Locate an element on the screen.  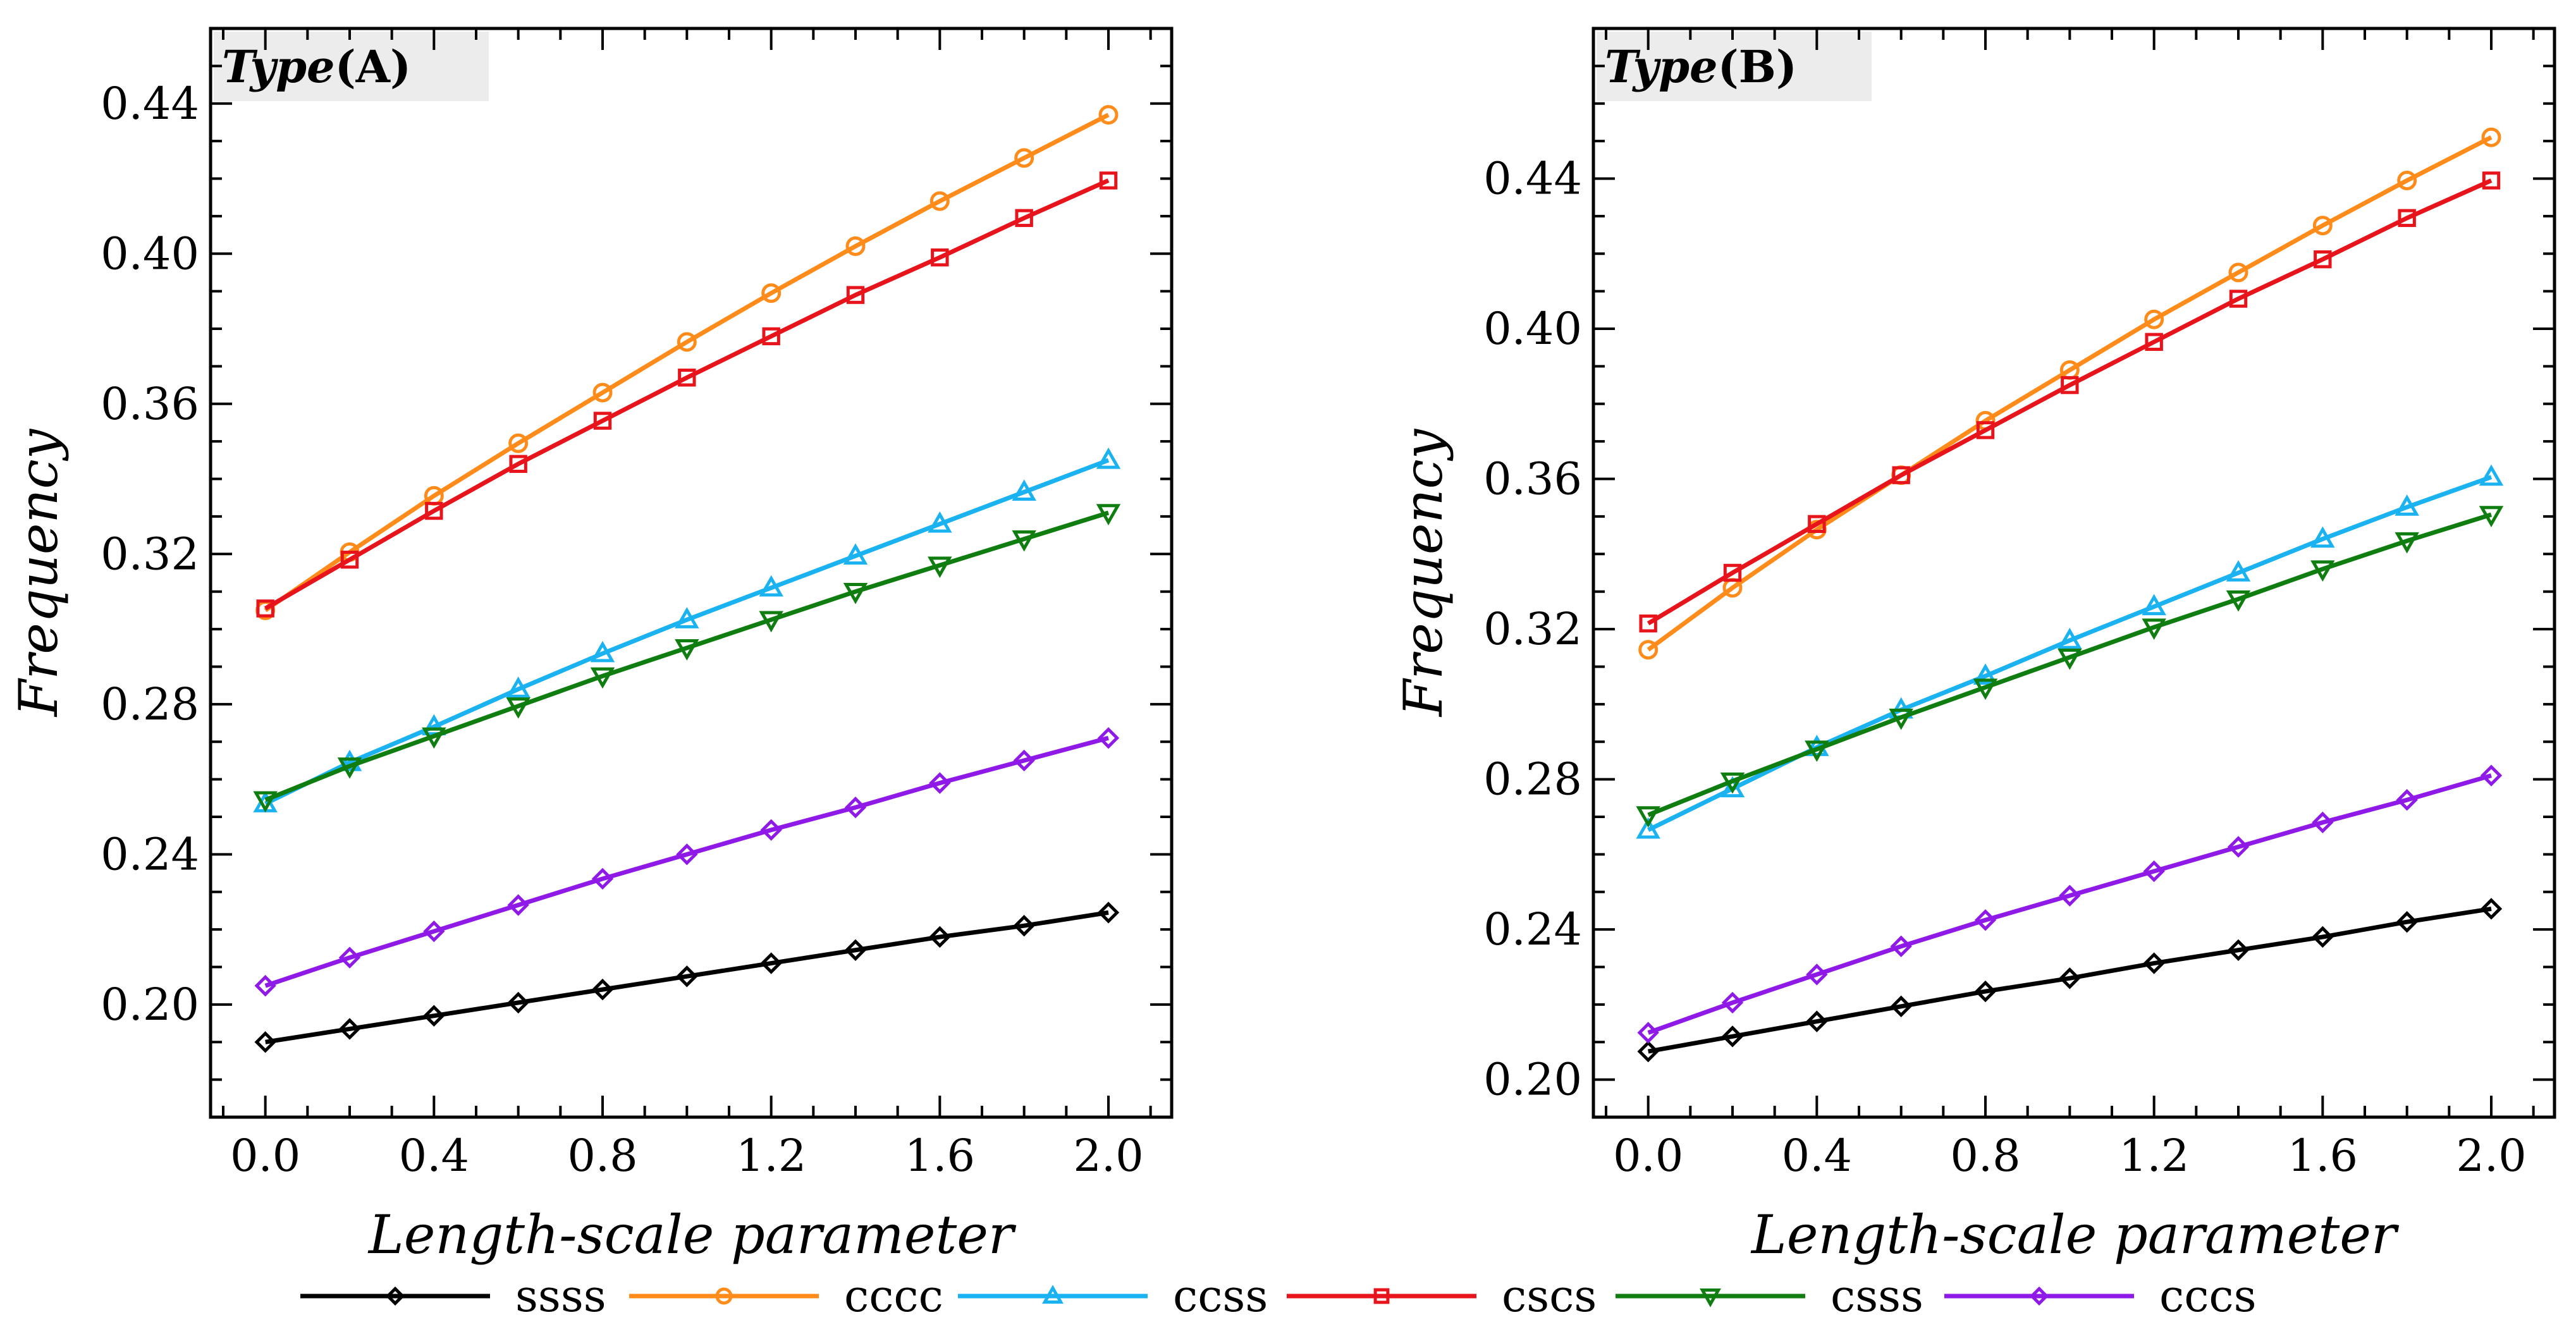
y-tick-label: 0.40 is located at coordinates (1532, 329).